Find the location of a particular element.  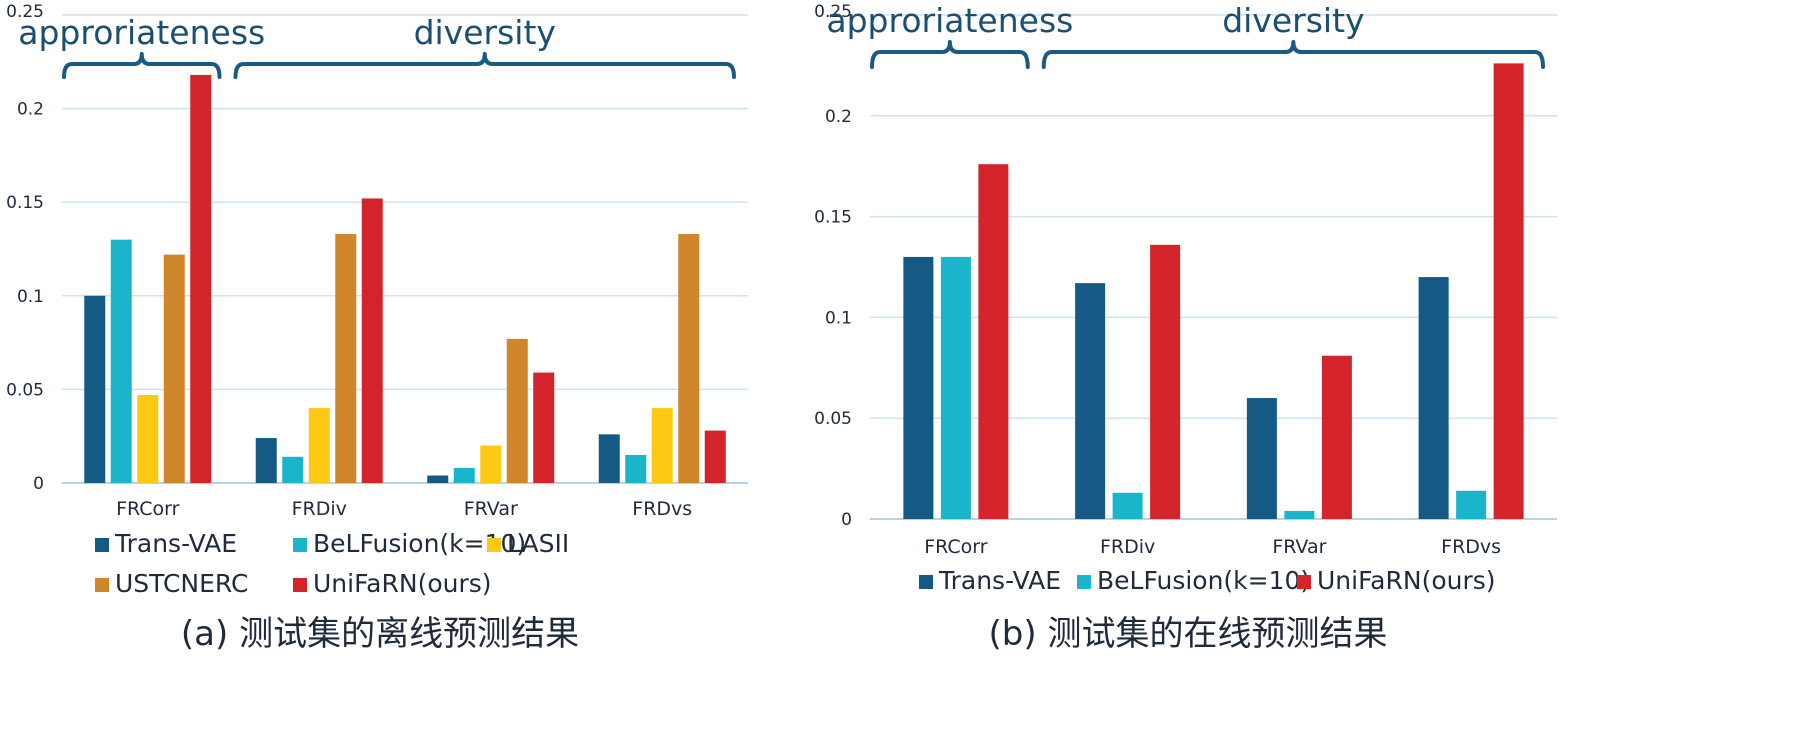

figure-caption: (b) 测试集的在线预测结果 is located at coordinates (1188, 634).